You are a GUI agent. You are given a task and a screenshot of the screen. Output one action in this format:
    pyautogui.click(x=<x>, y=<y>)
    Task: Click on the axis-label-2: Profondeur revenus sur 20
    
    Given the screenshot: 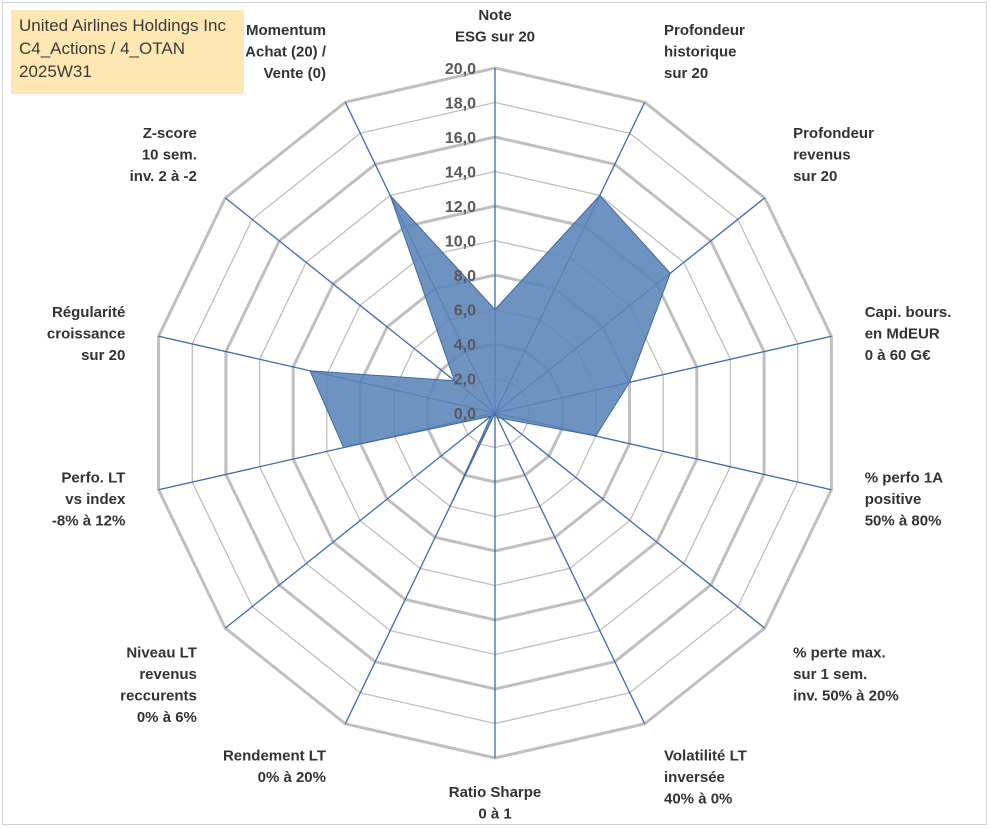 What is the action you would take?
    pyautogui.click(x=833, y=155)
    